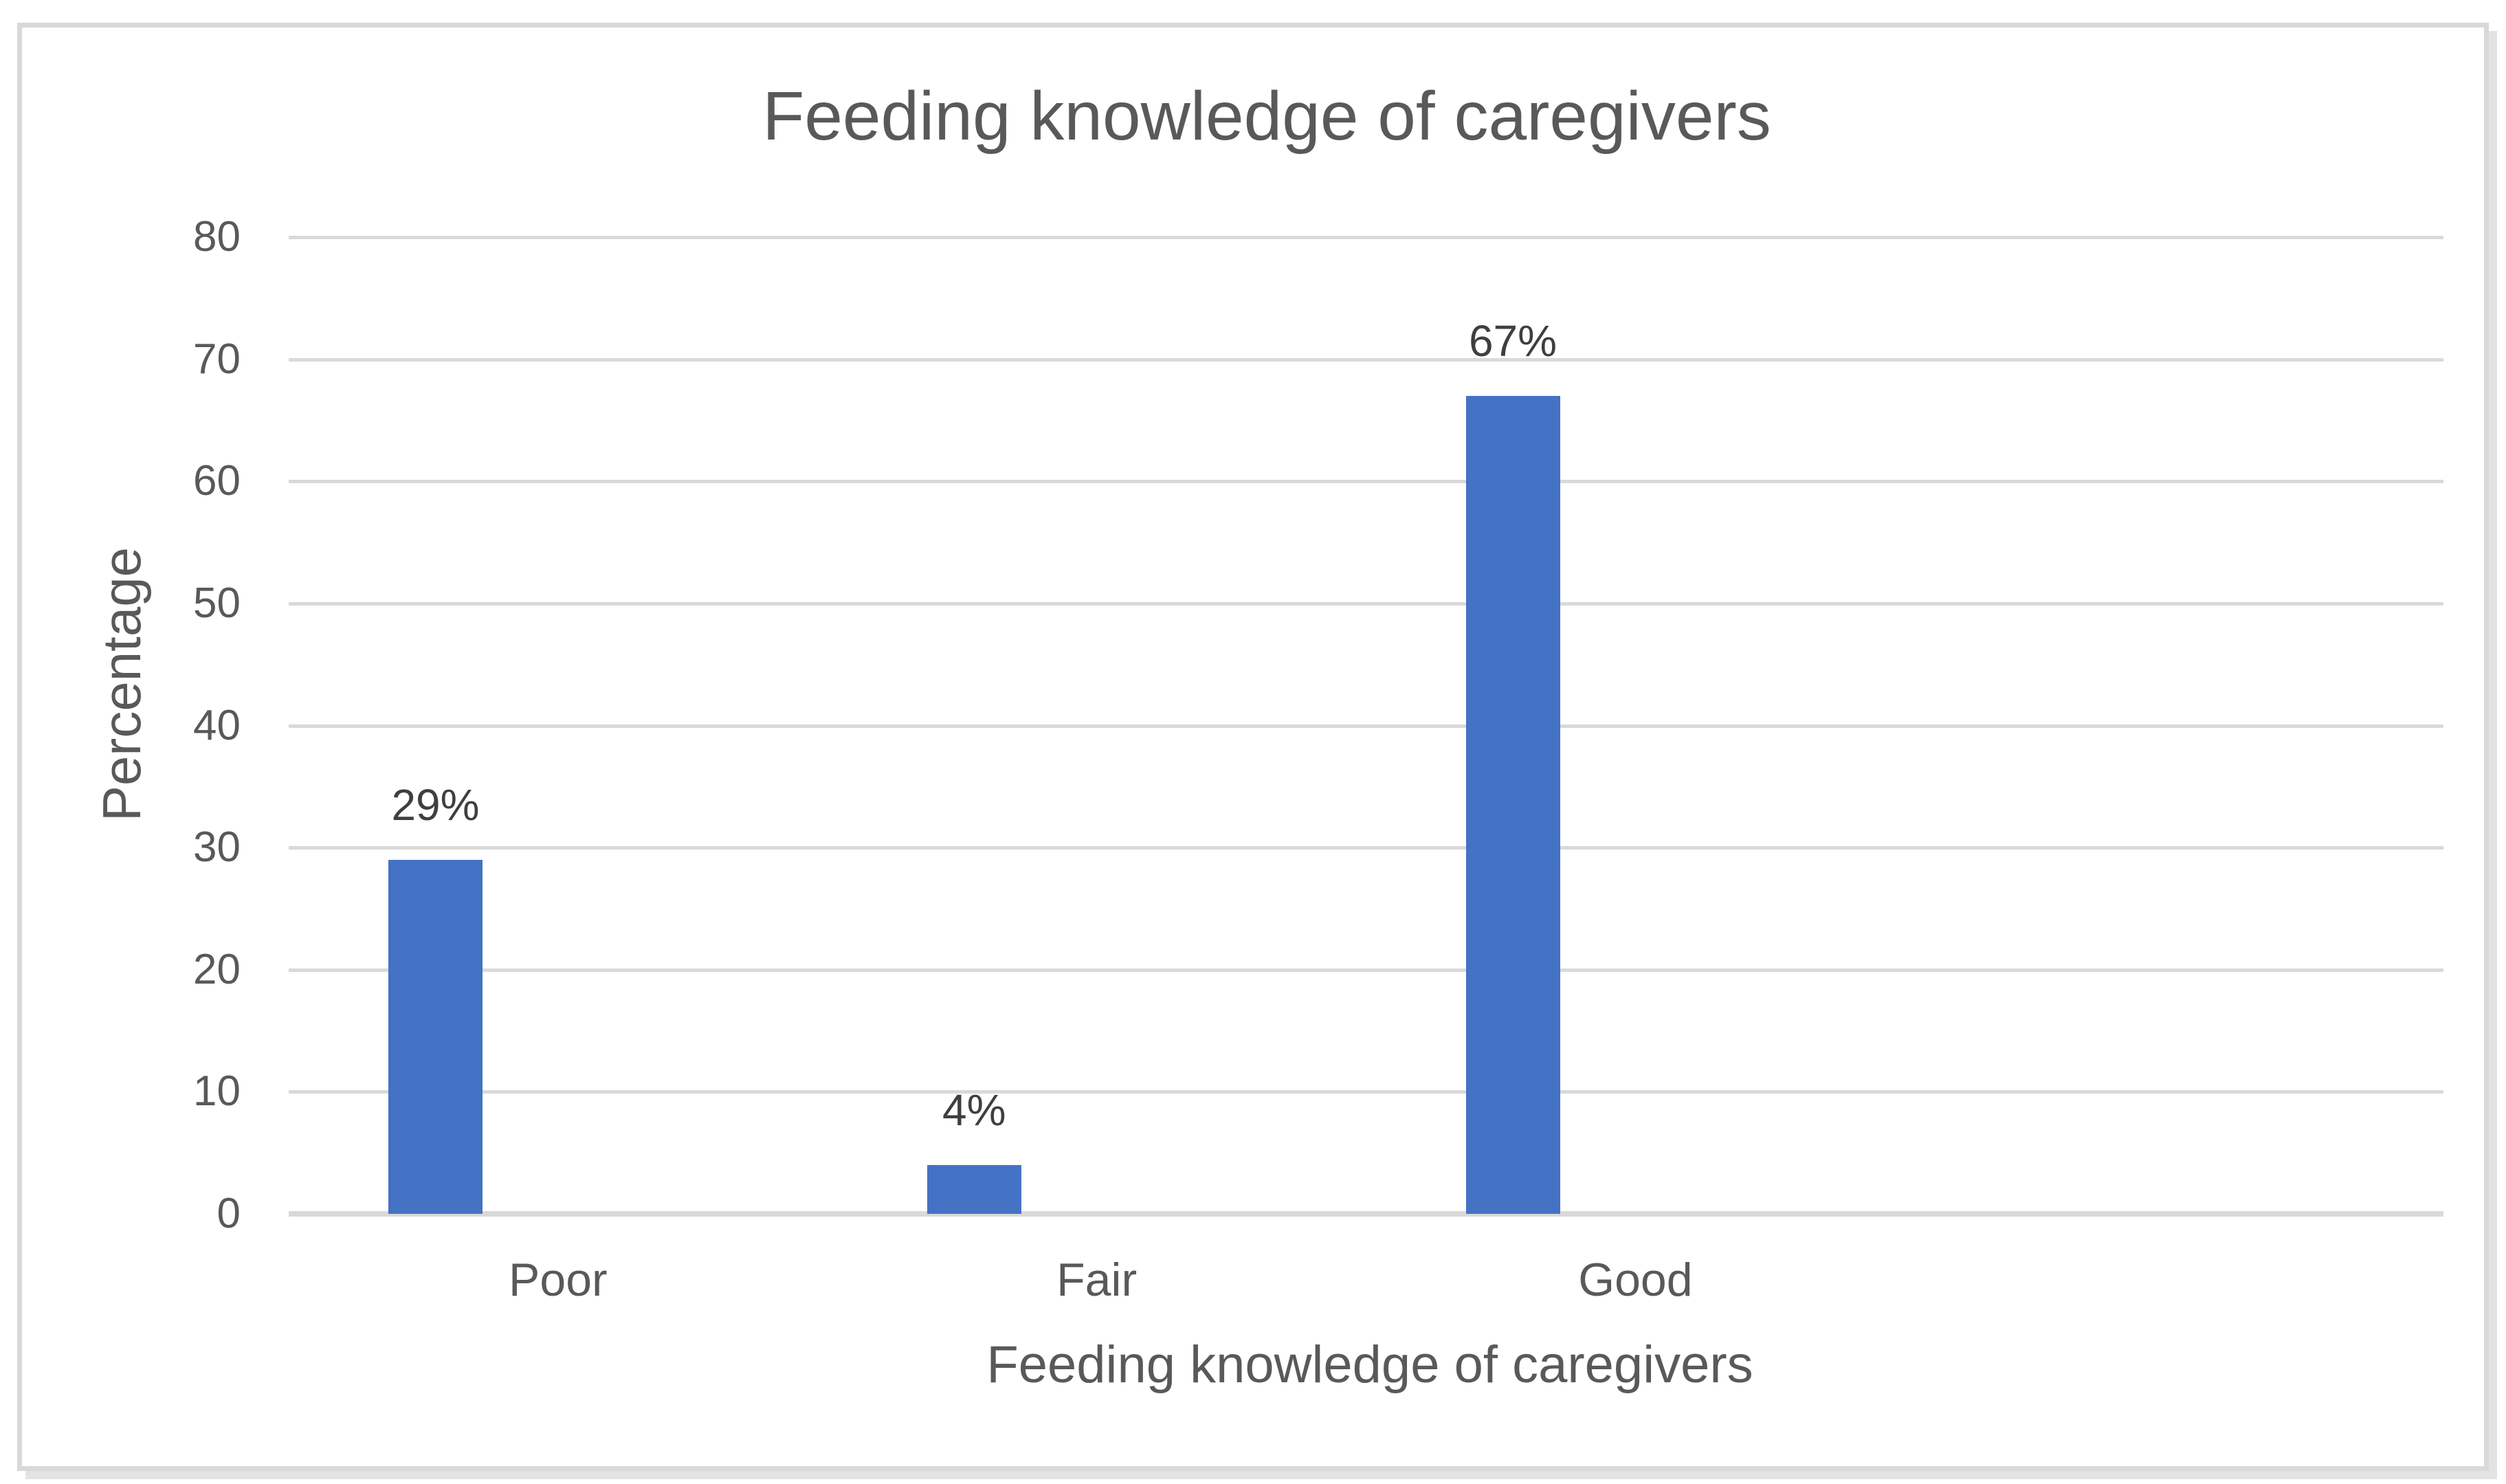 This screenshot has height=1484, width=2506. What do you see at coordinates (217, 1092) in the screenshot?
I see `y-tick-label: 10` at bounding box center [217, 1092].